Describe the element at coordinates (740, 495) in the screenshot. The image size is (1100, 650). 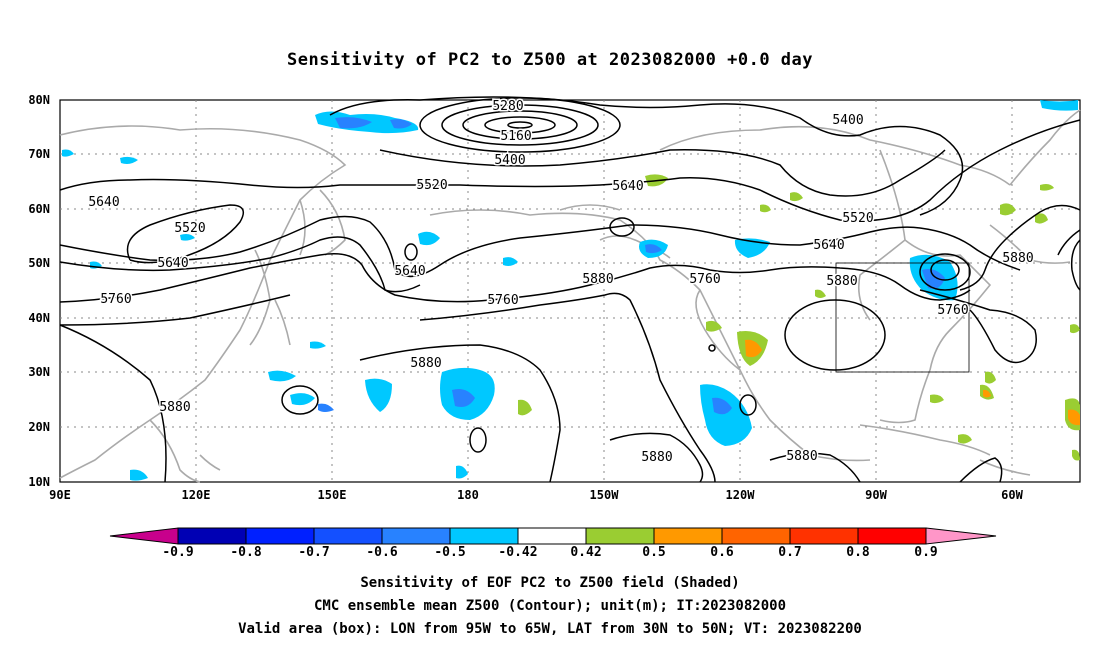
I see `lon-label: 120W` at that location.